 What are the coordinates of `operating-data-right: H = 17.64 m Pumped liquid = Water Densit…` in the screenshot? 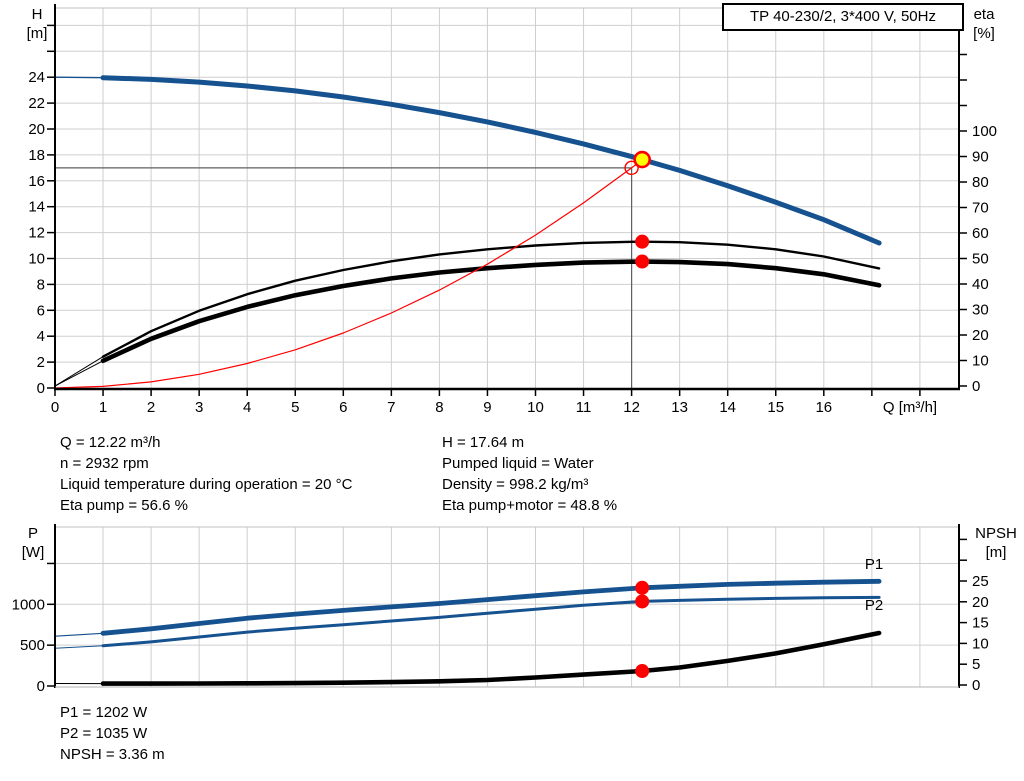 It's located at (529, 474).